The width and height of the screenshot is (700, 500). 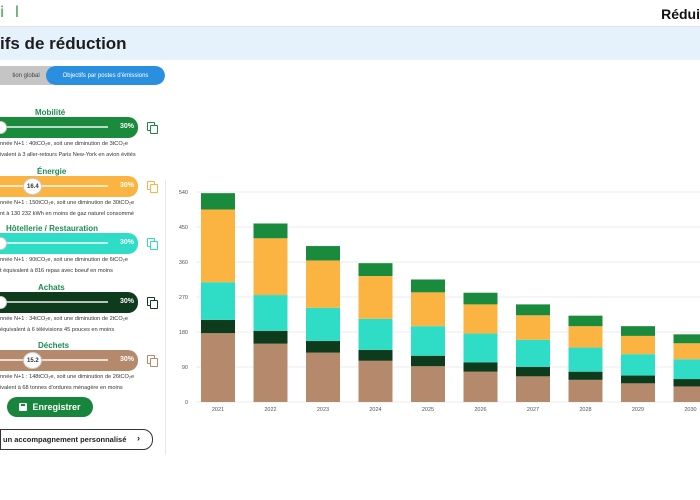 I want to click on slider-knob: 16.4, so click(x=33, y=186).